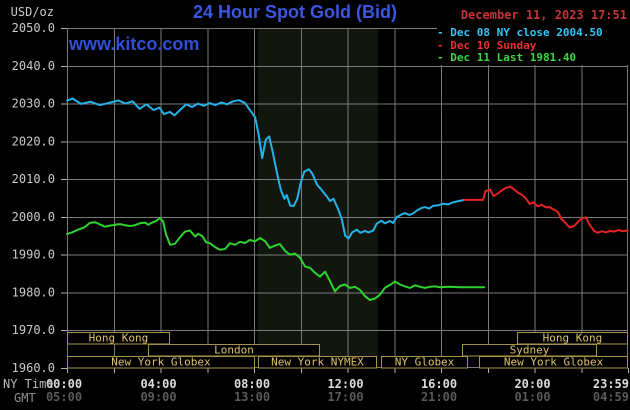  Describe the element at coordinates (33, 28) in the screenshot. I see `y-axis-label: 2050.0` at that location.